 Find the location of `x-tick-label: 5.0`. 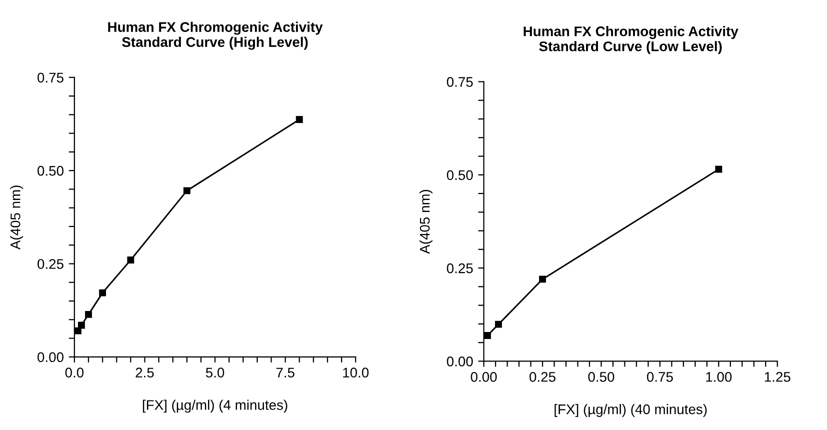

x-tick-label: 5.0 is located at coordinates (215, 373).